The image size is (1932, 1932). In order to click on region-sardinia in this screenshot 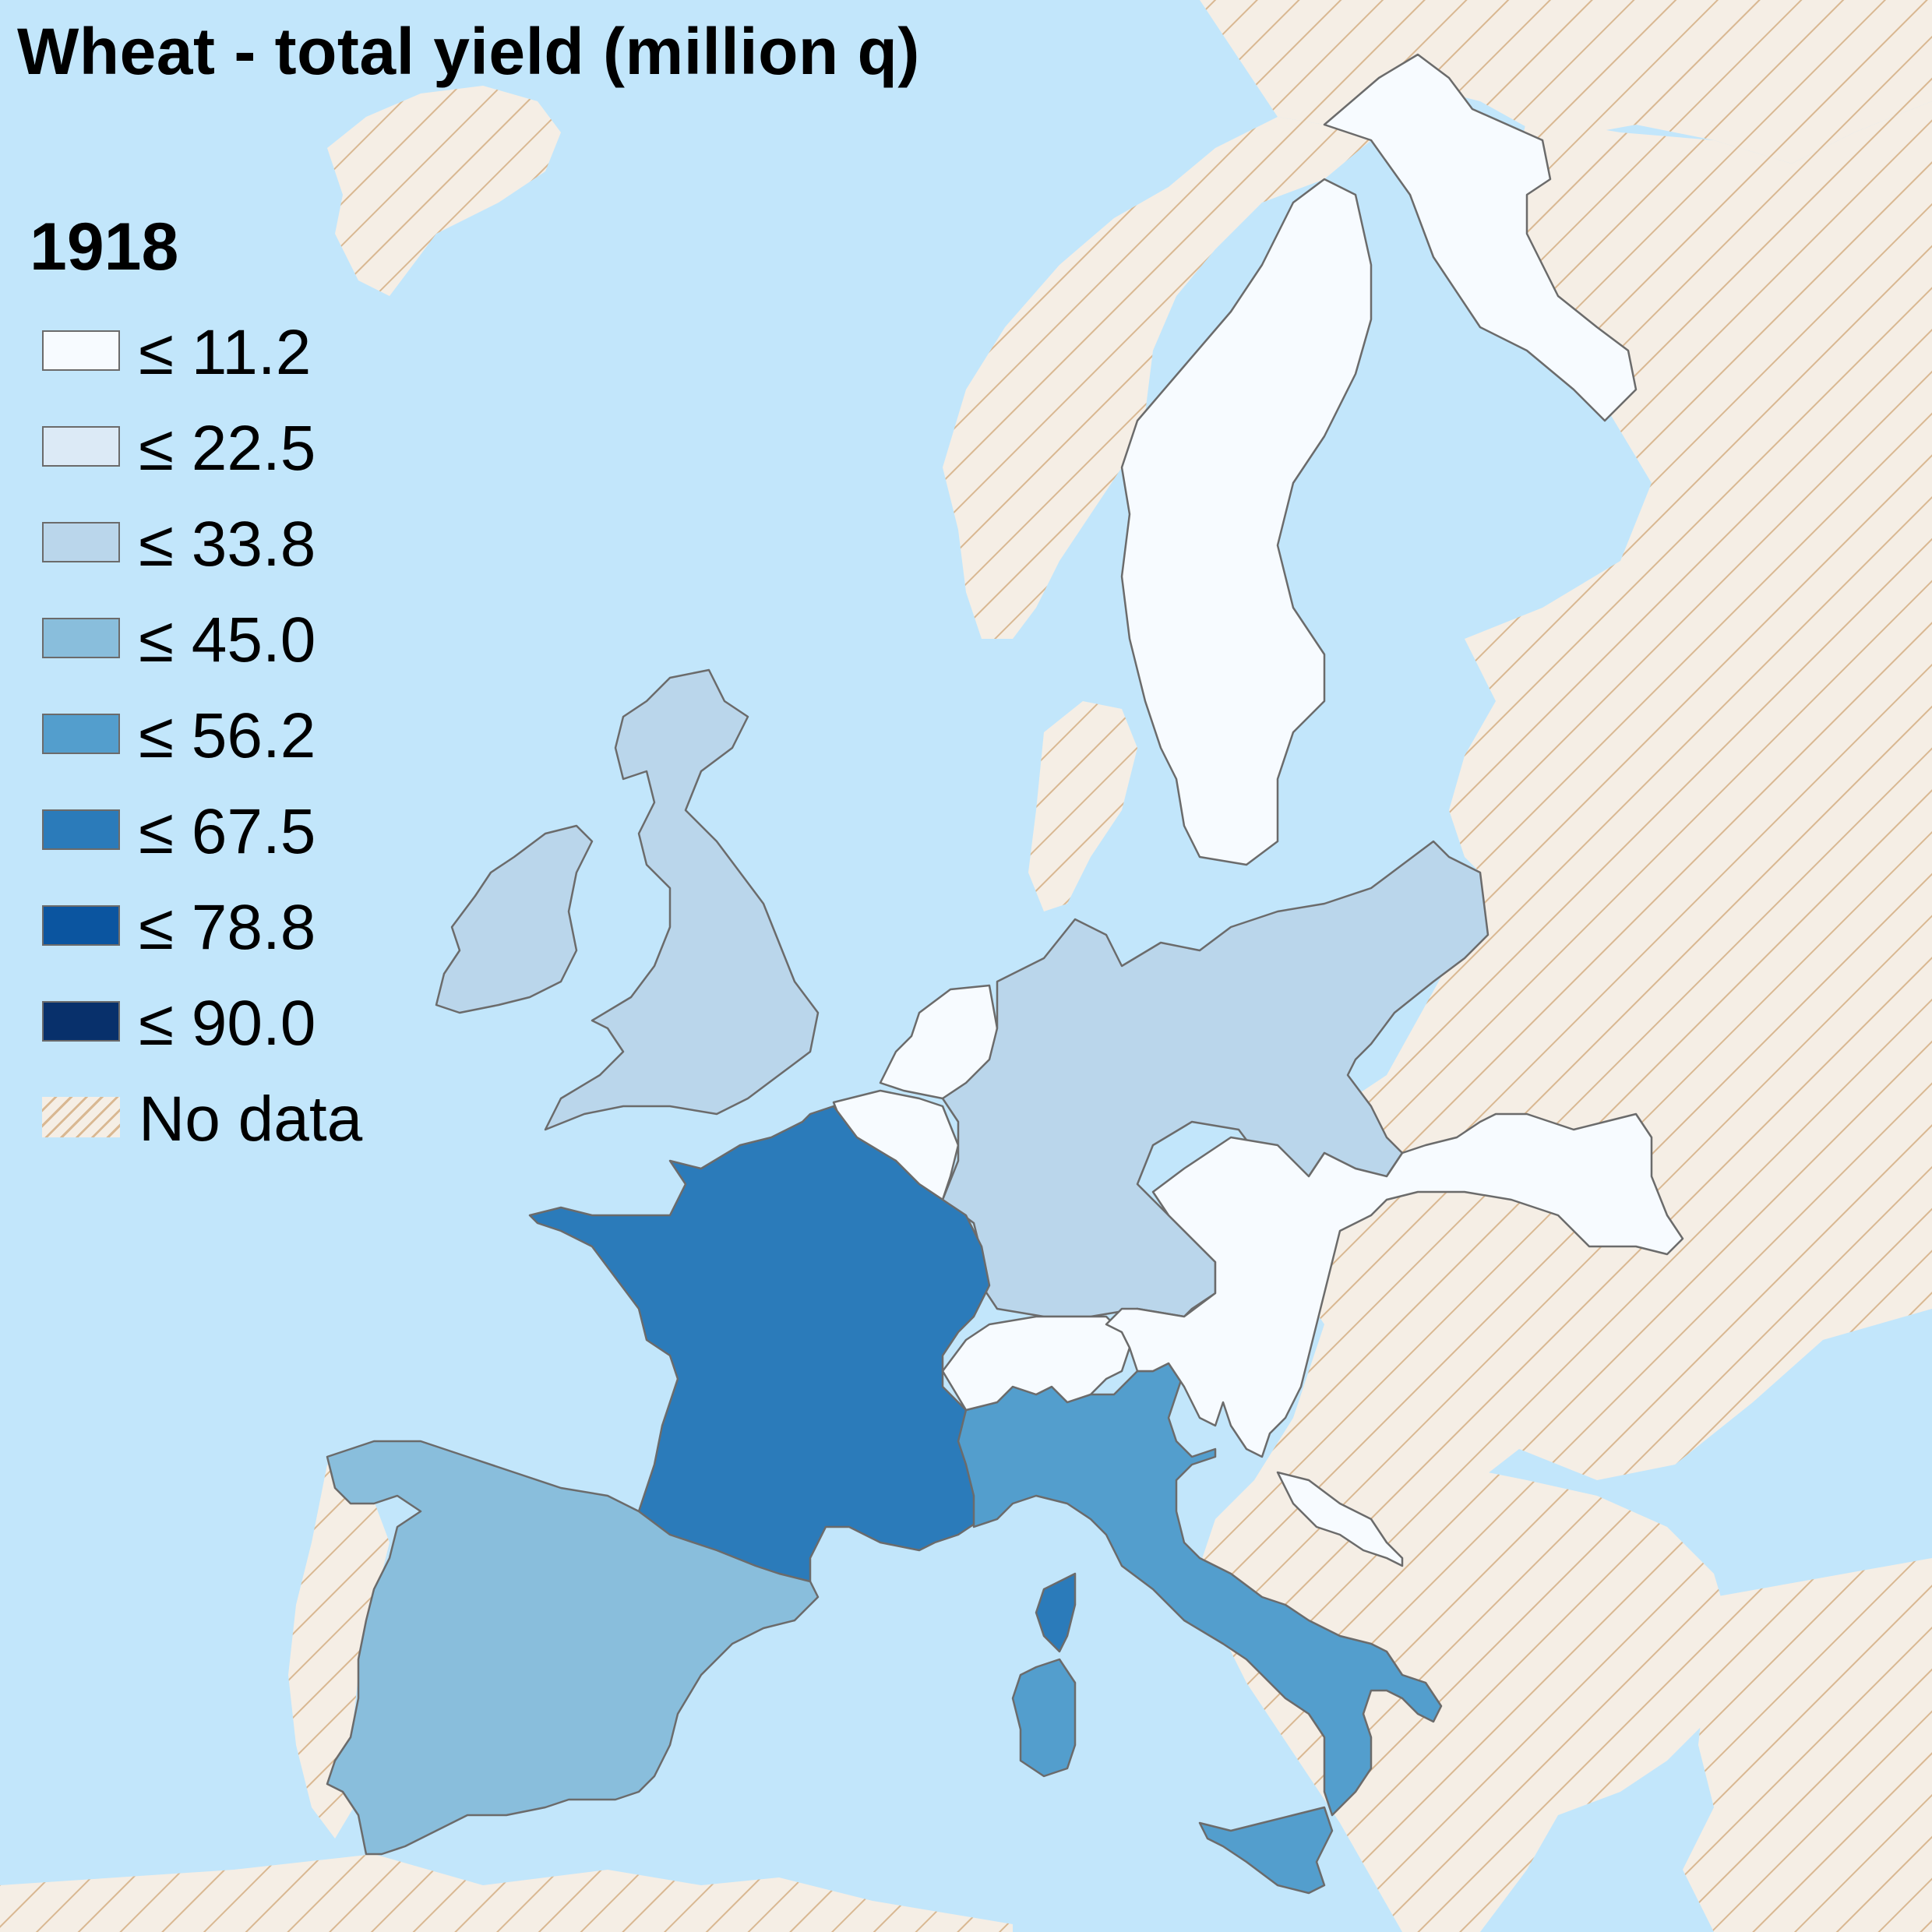, I will do `click(1044, 1718)`.